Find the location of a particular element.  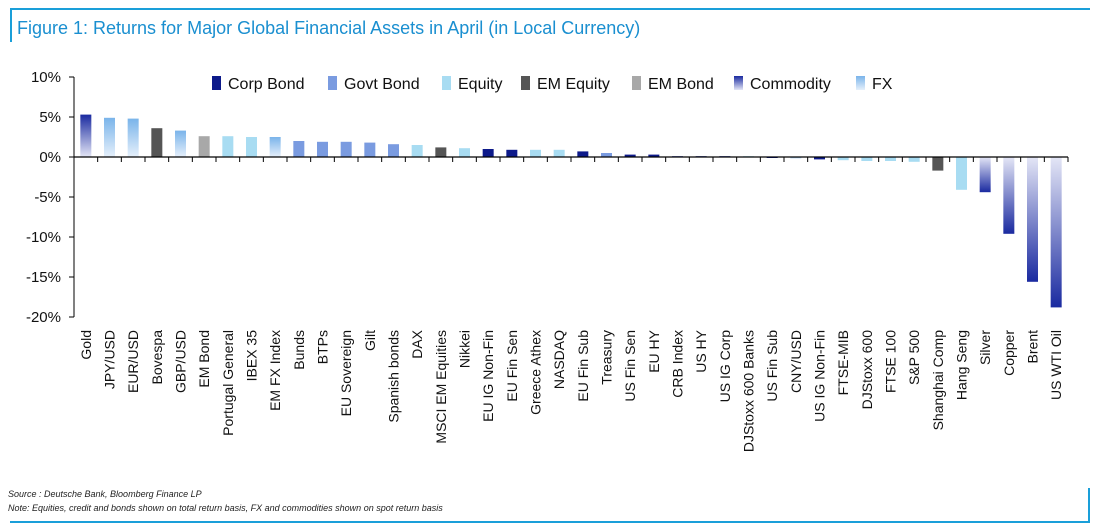

category-label: NASDAQ is located at coordinates (559, 359).